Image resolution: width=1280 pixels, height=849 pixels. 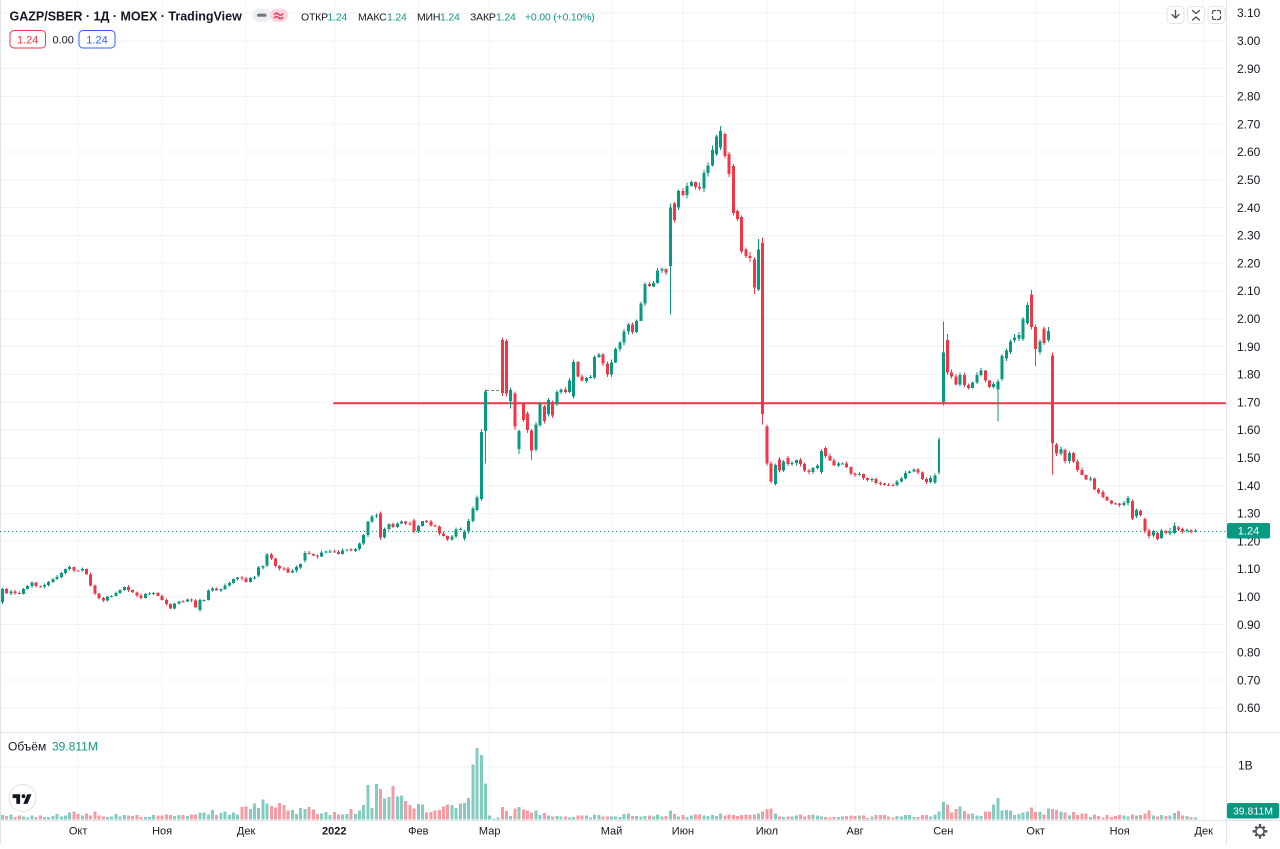 What do you see at coordinates (1249, 180) in the screenshot?
I see `svg-text: 2.50` at bounding box center [1249, 180].